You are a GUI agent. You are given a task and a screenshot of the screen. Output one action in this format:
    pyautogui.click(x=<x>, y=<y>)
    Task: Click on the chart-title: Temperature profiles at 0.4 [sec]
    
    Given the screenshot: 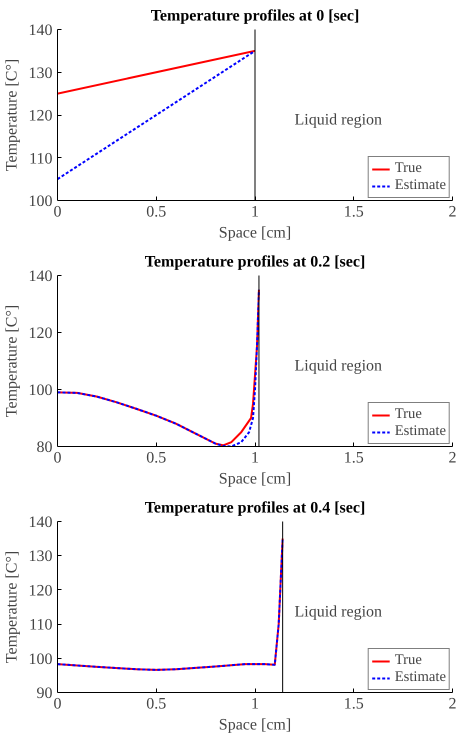 What is the action you would take?
    pyautogui.click(x=255, y=508)
    